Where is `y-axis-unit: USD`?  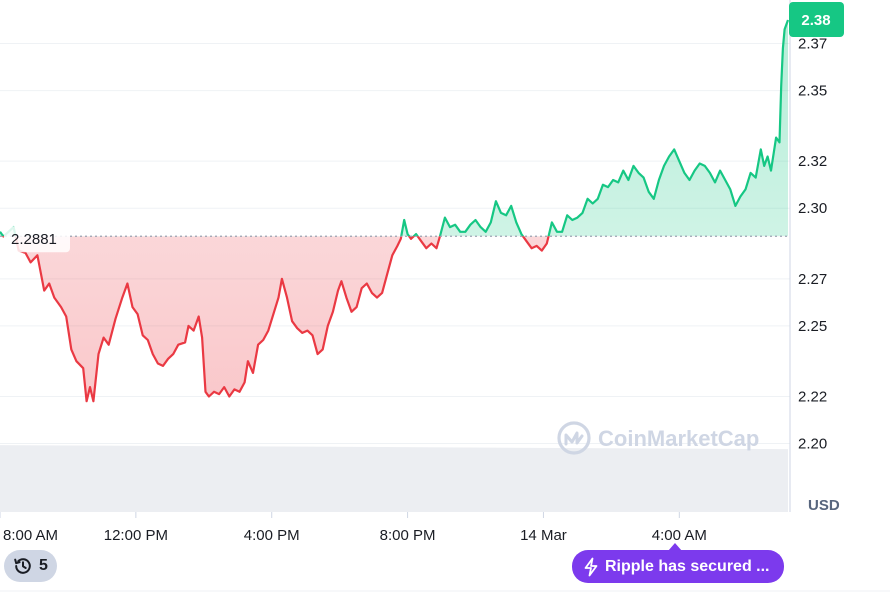
y-axis-unit: USD is located at coordinates (824, 505).